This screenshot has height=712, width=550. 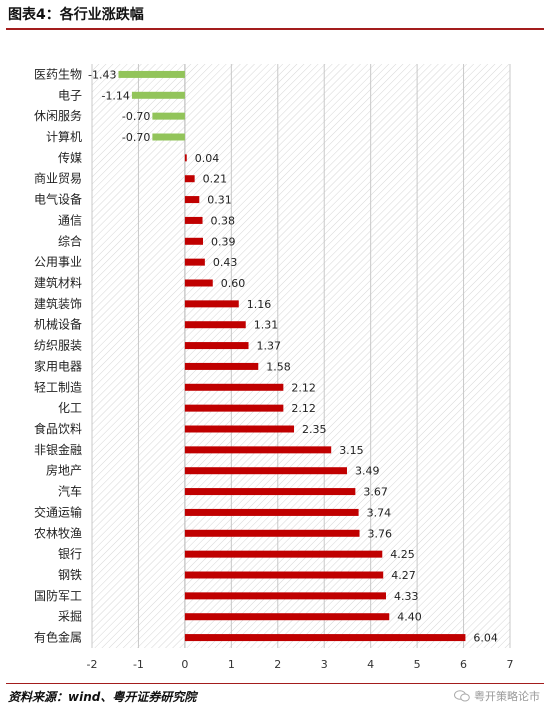 I want to click on value-label: 0.43, so click(x=225, y=262).